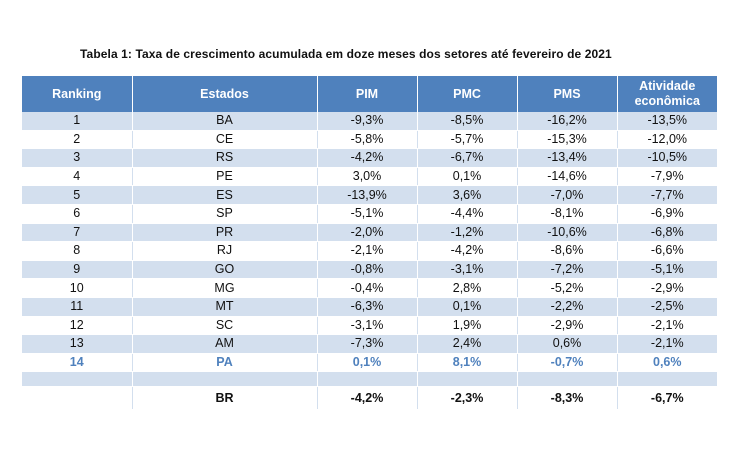  Describe the element at coordinates (77, 158) in the screenshot. I see `rank-cell: 3` at that location.